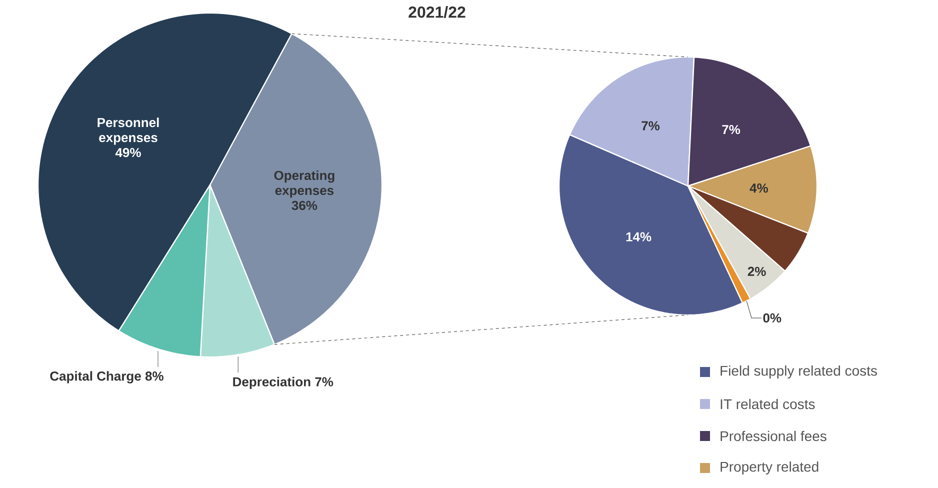 This screenshot has width=938, height=488. I want to click on data-label: 2%, so click(757, 271).